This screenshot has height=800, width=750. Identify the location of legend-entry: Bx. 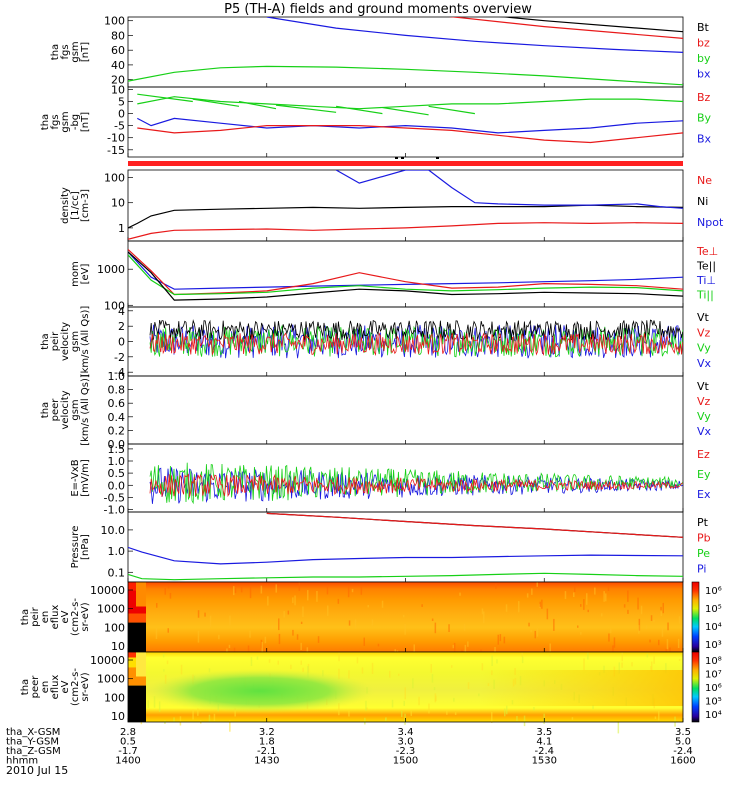
(704, 138).